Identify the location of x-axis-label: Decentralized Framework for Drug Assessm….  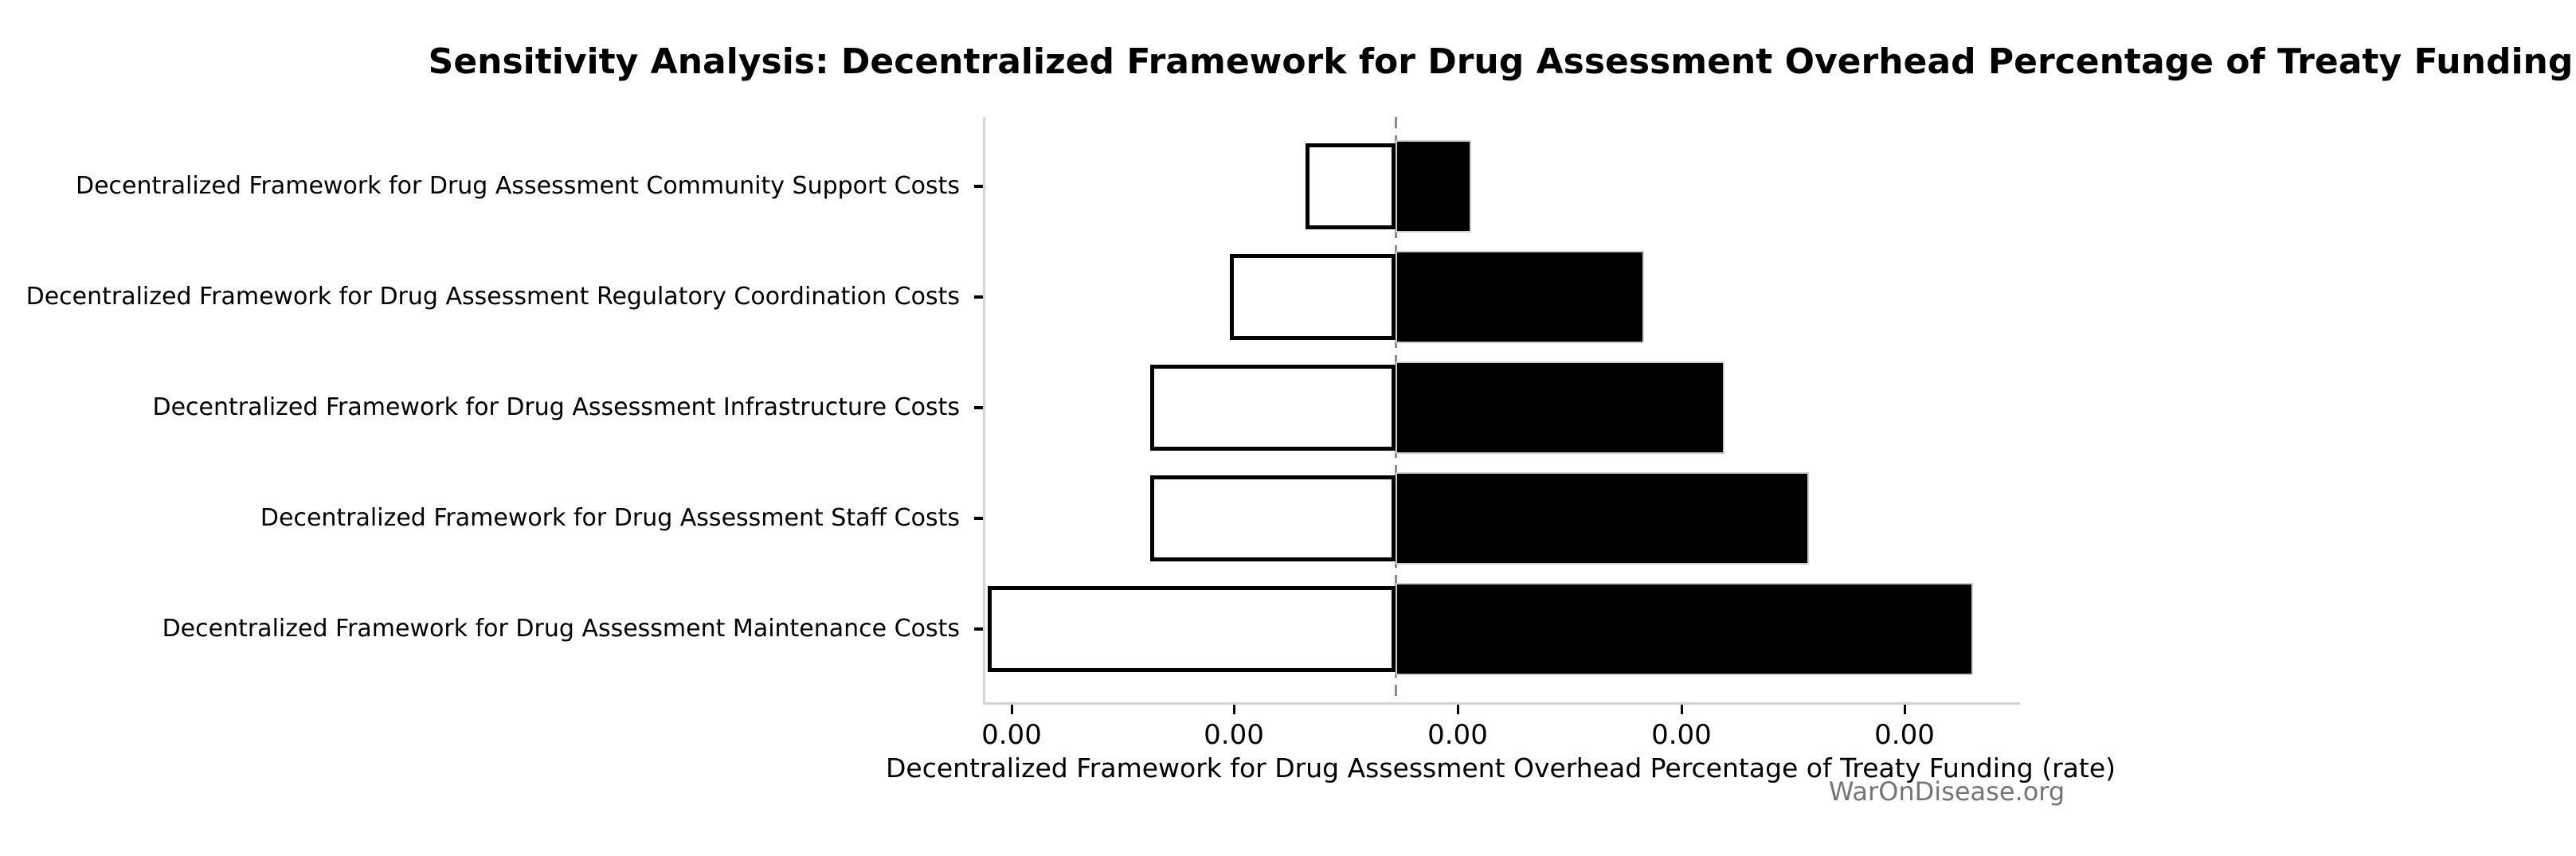
(1501, 768).